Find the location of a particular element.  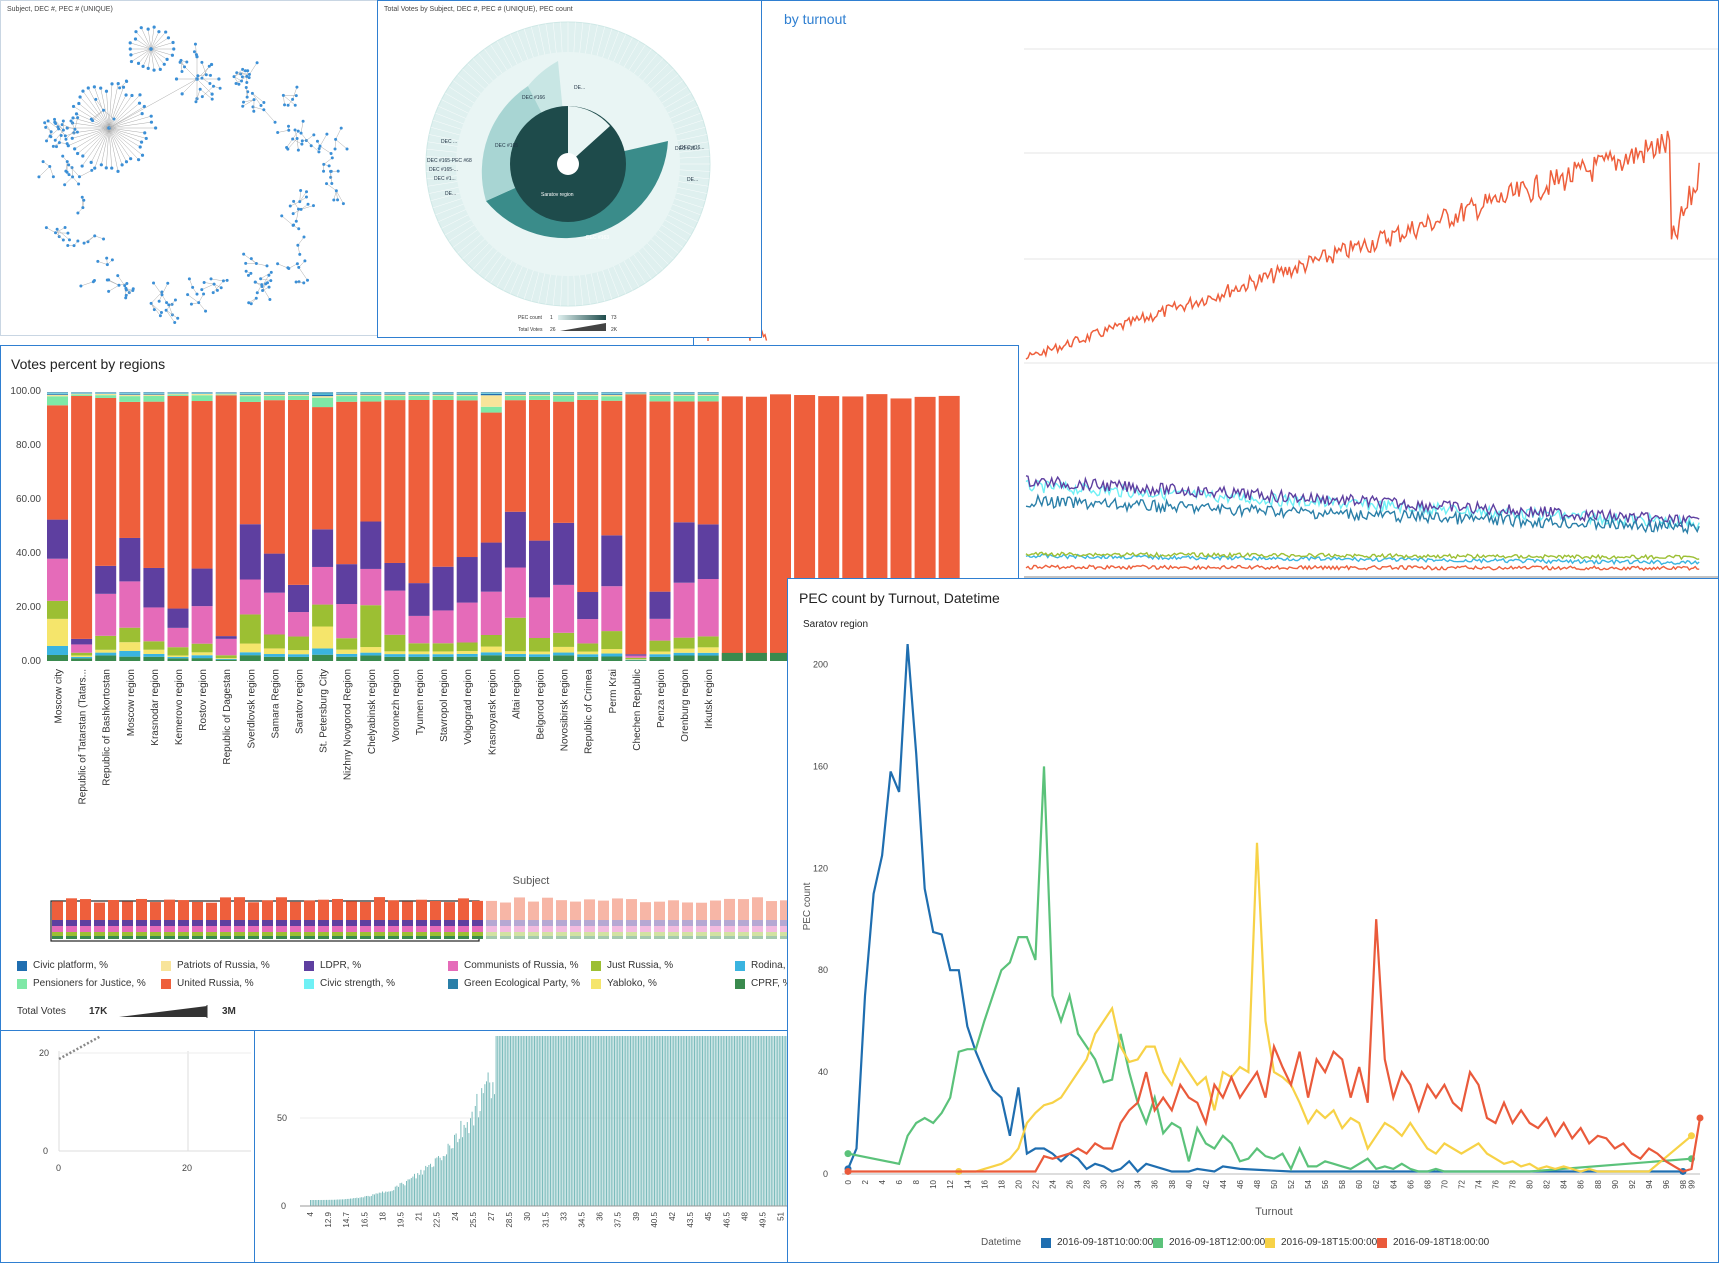

legend-item: Pensioners for Justice, % is located at coordinates (81, 983).